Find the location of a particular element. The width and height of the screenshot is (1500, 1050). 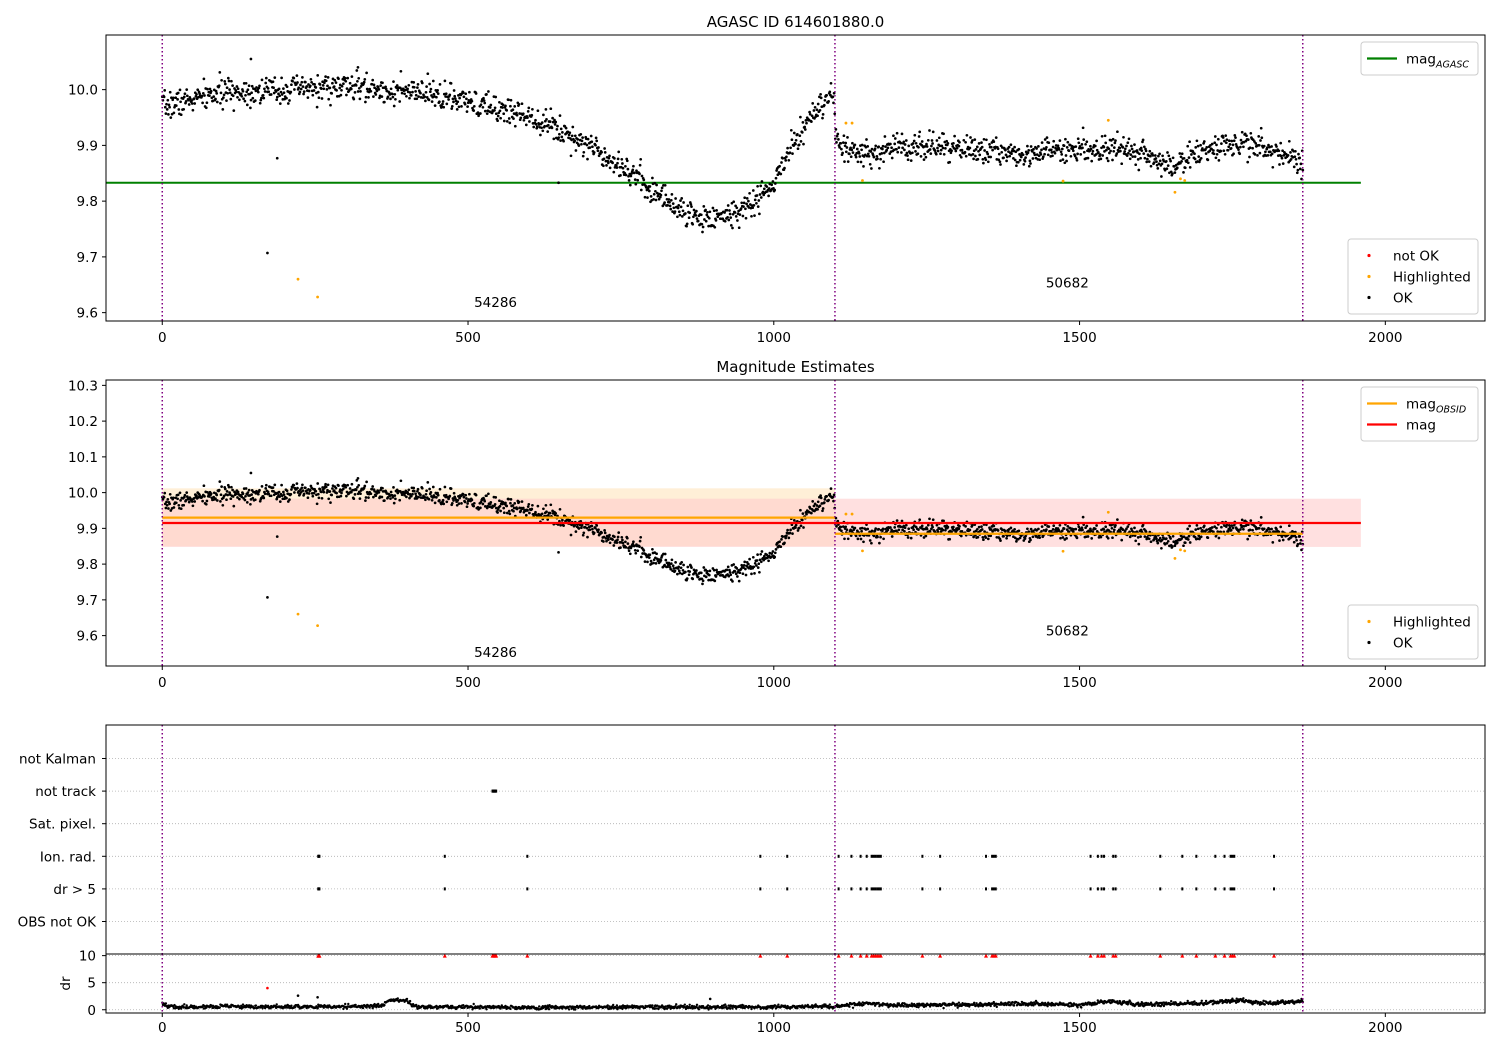

outlier-point is located at coordinates (277, 158).